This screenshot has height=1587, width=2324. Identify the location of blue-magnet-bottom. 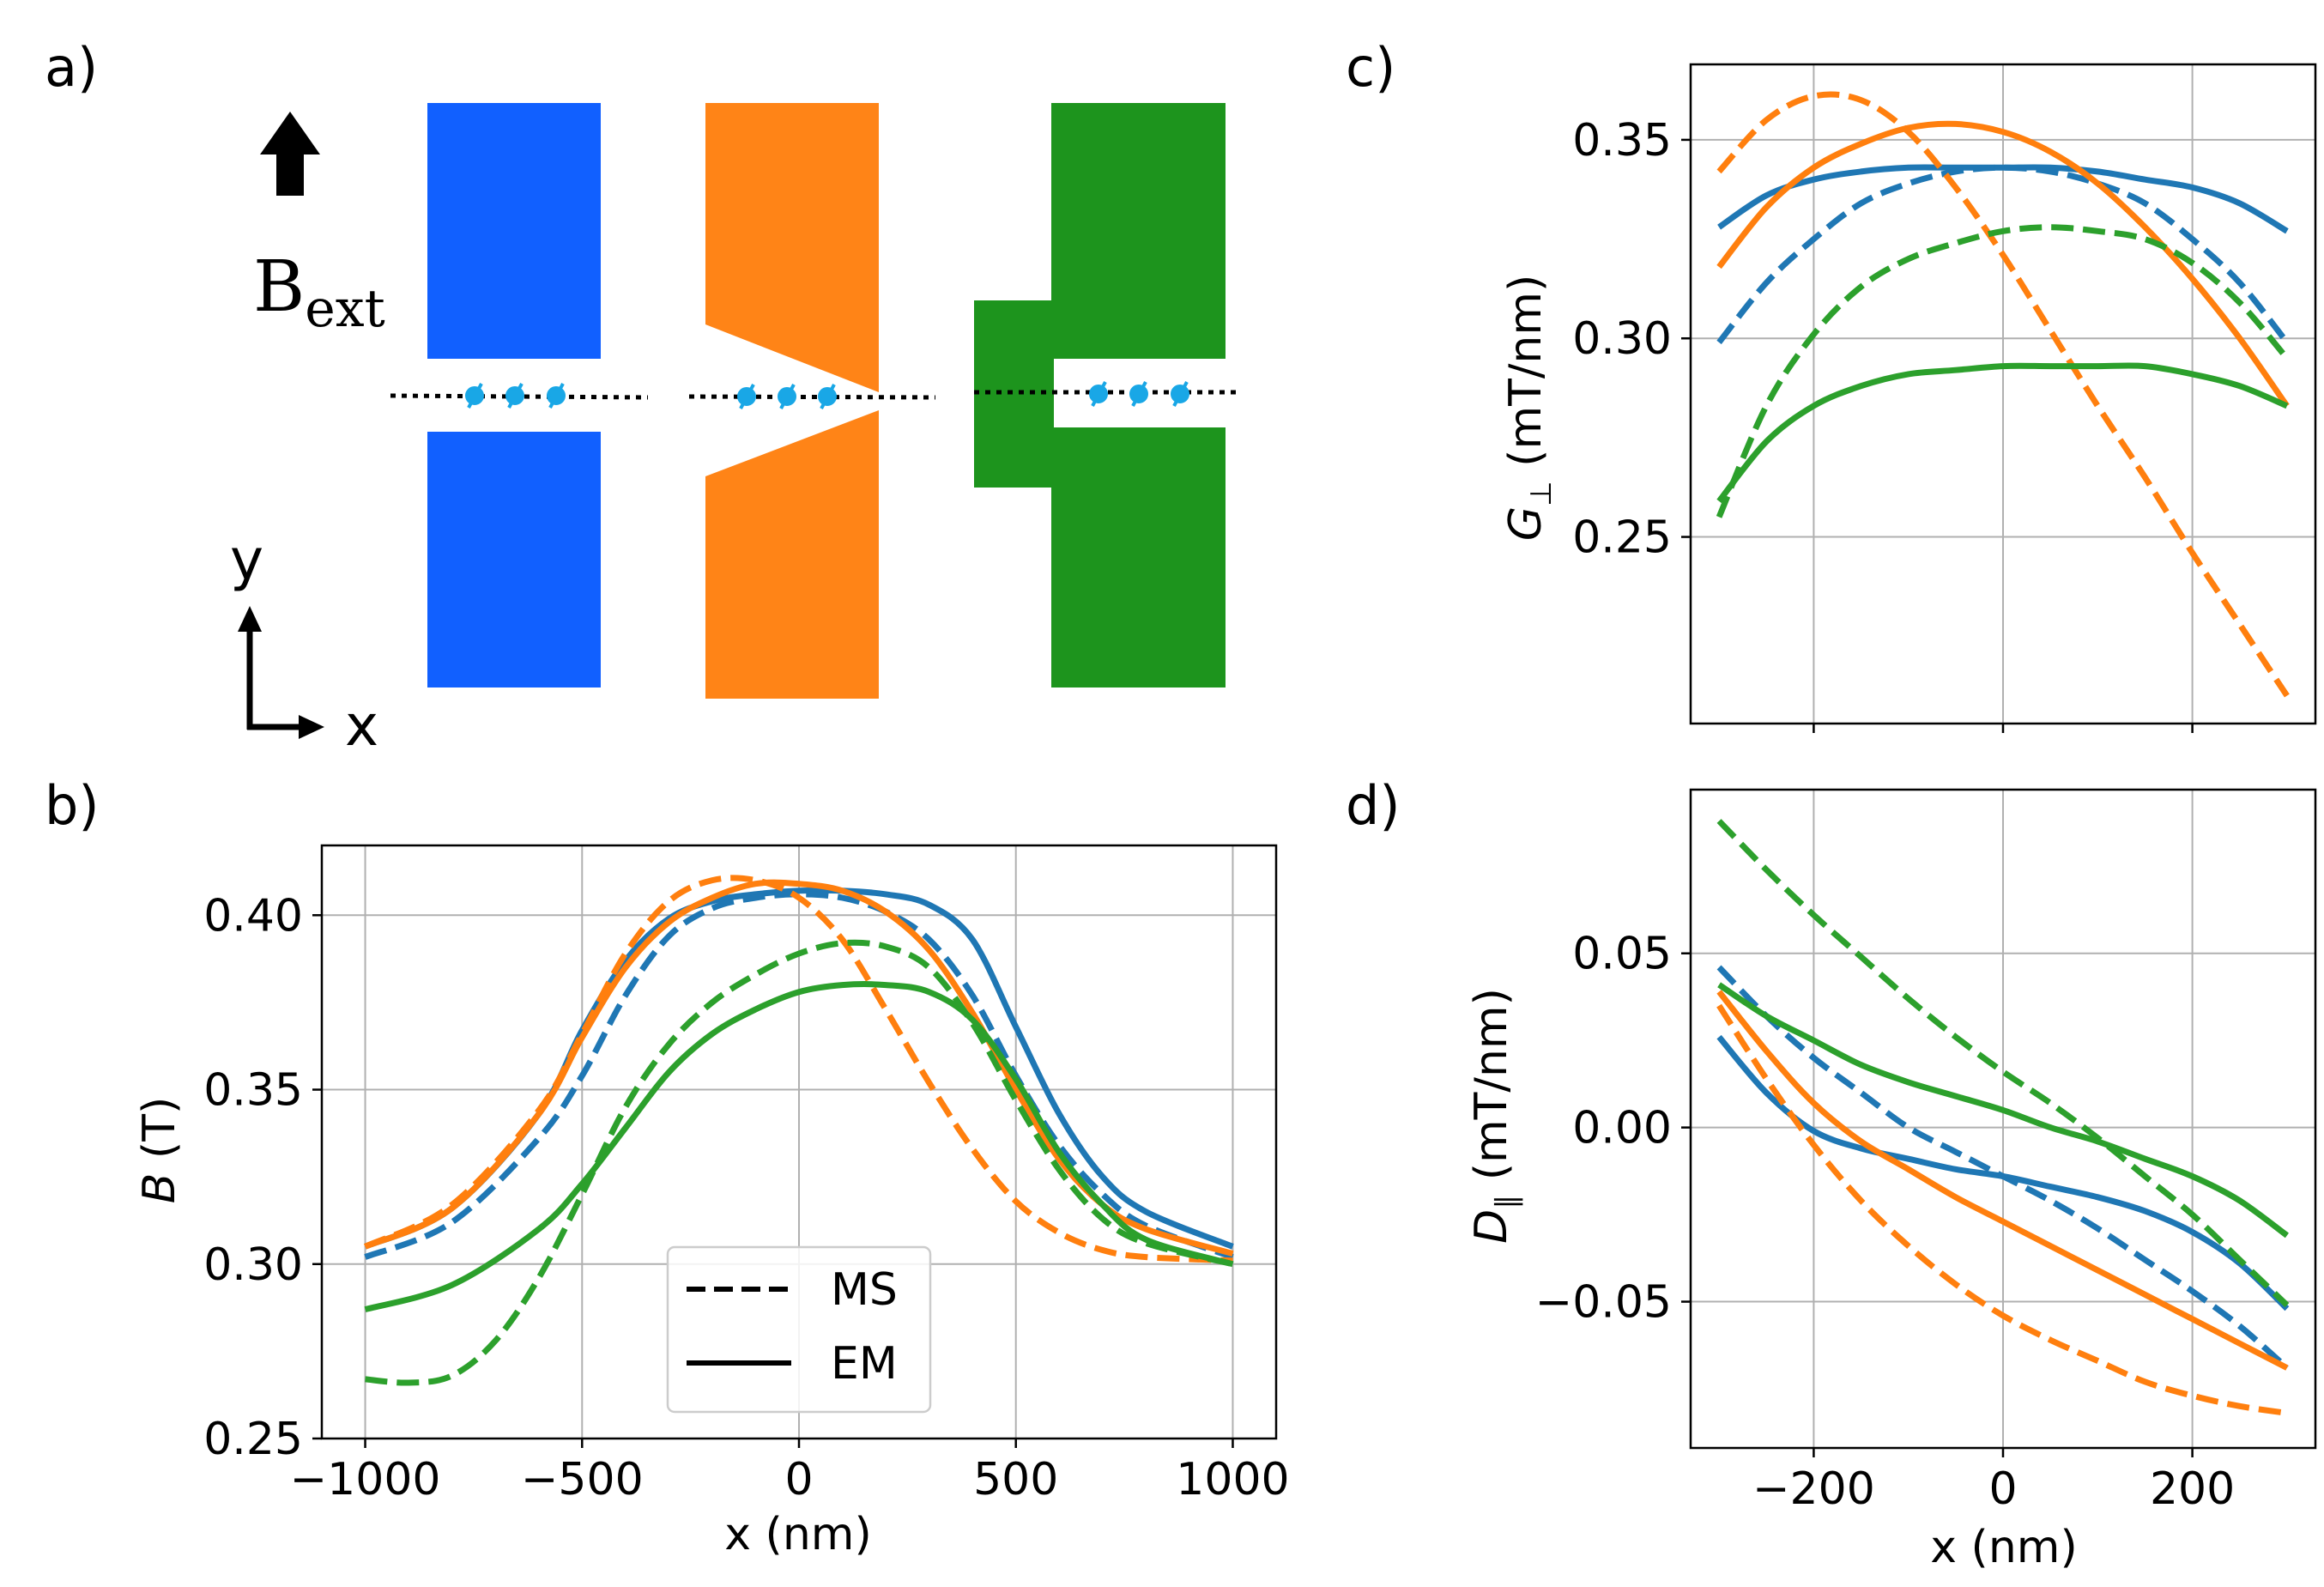
(514, 559).